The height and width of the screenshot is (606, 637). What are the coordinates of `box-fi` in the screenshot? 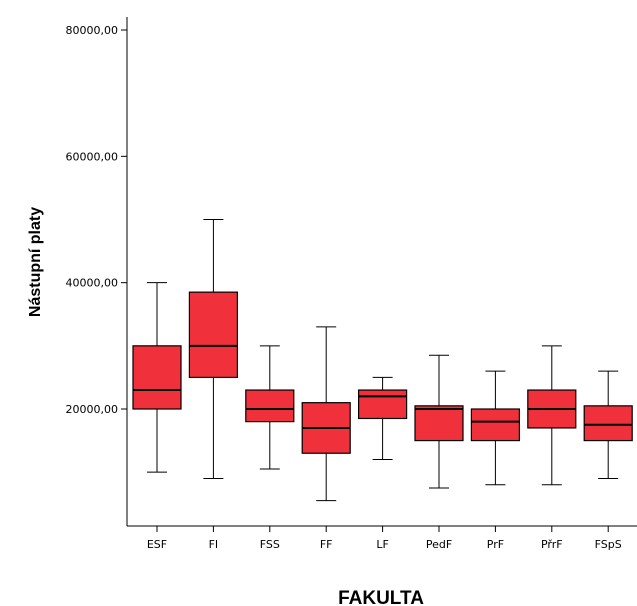 It's located at (213, 349).